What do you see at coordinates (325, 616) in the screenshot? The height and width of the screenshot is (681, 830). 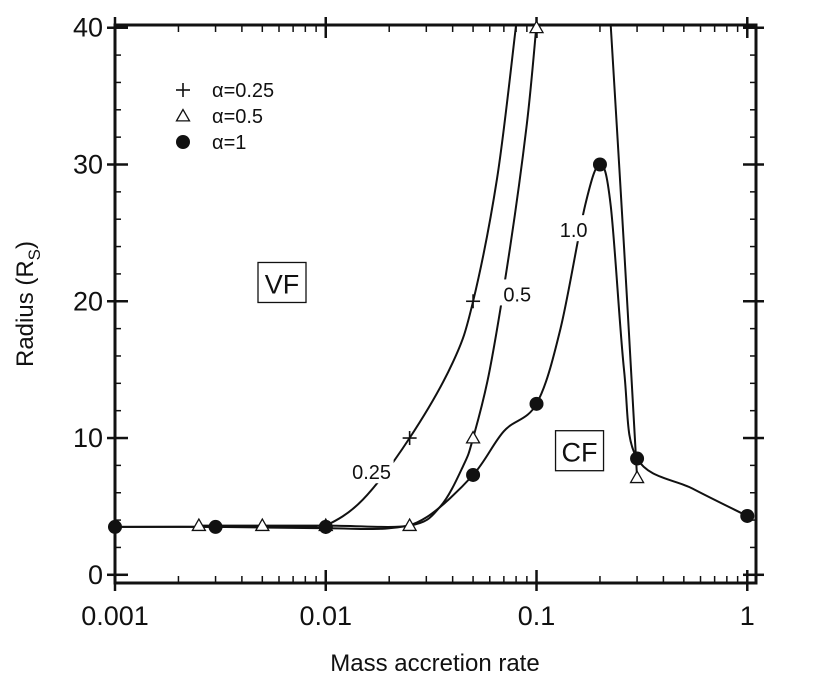 I see `x-tick-label: 0.01` at bounding box center [325, 616].